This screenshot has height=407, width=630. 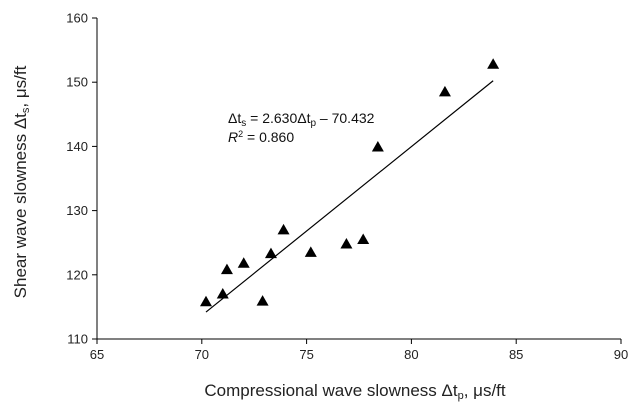 What do you see at coordinates (77, 274) in the screenshot?
I see `y-tick-label: 120` at bounding box center [77, 274].